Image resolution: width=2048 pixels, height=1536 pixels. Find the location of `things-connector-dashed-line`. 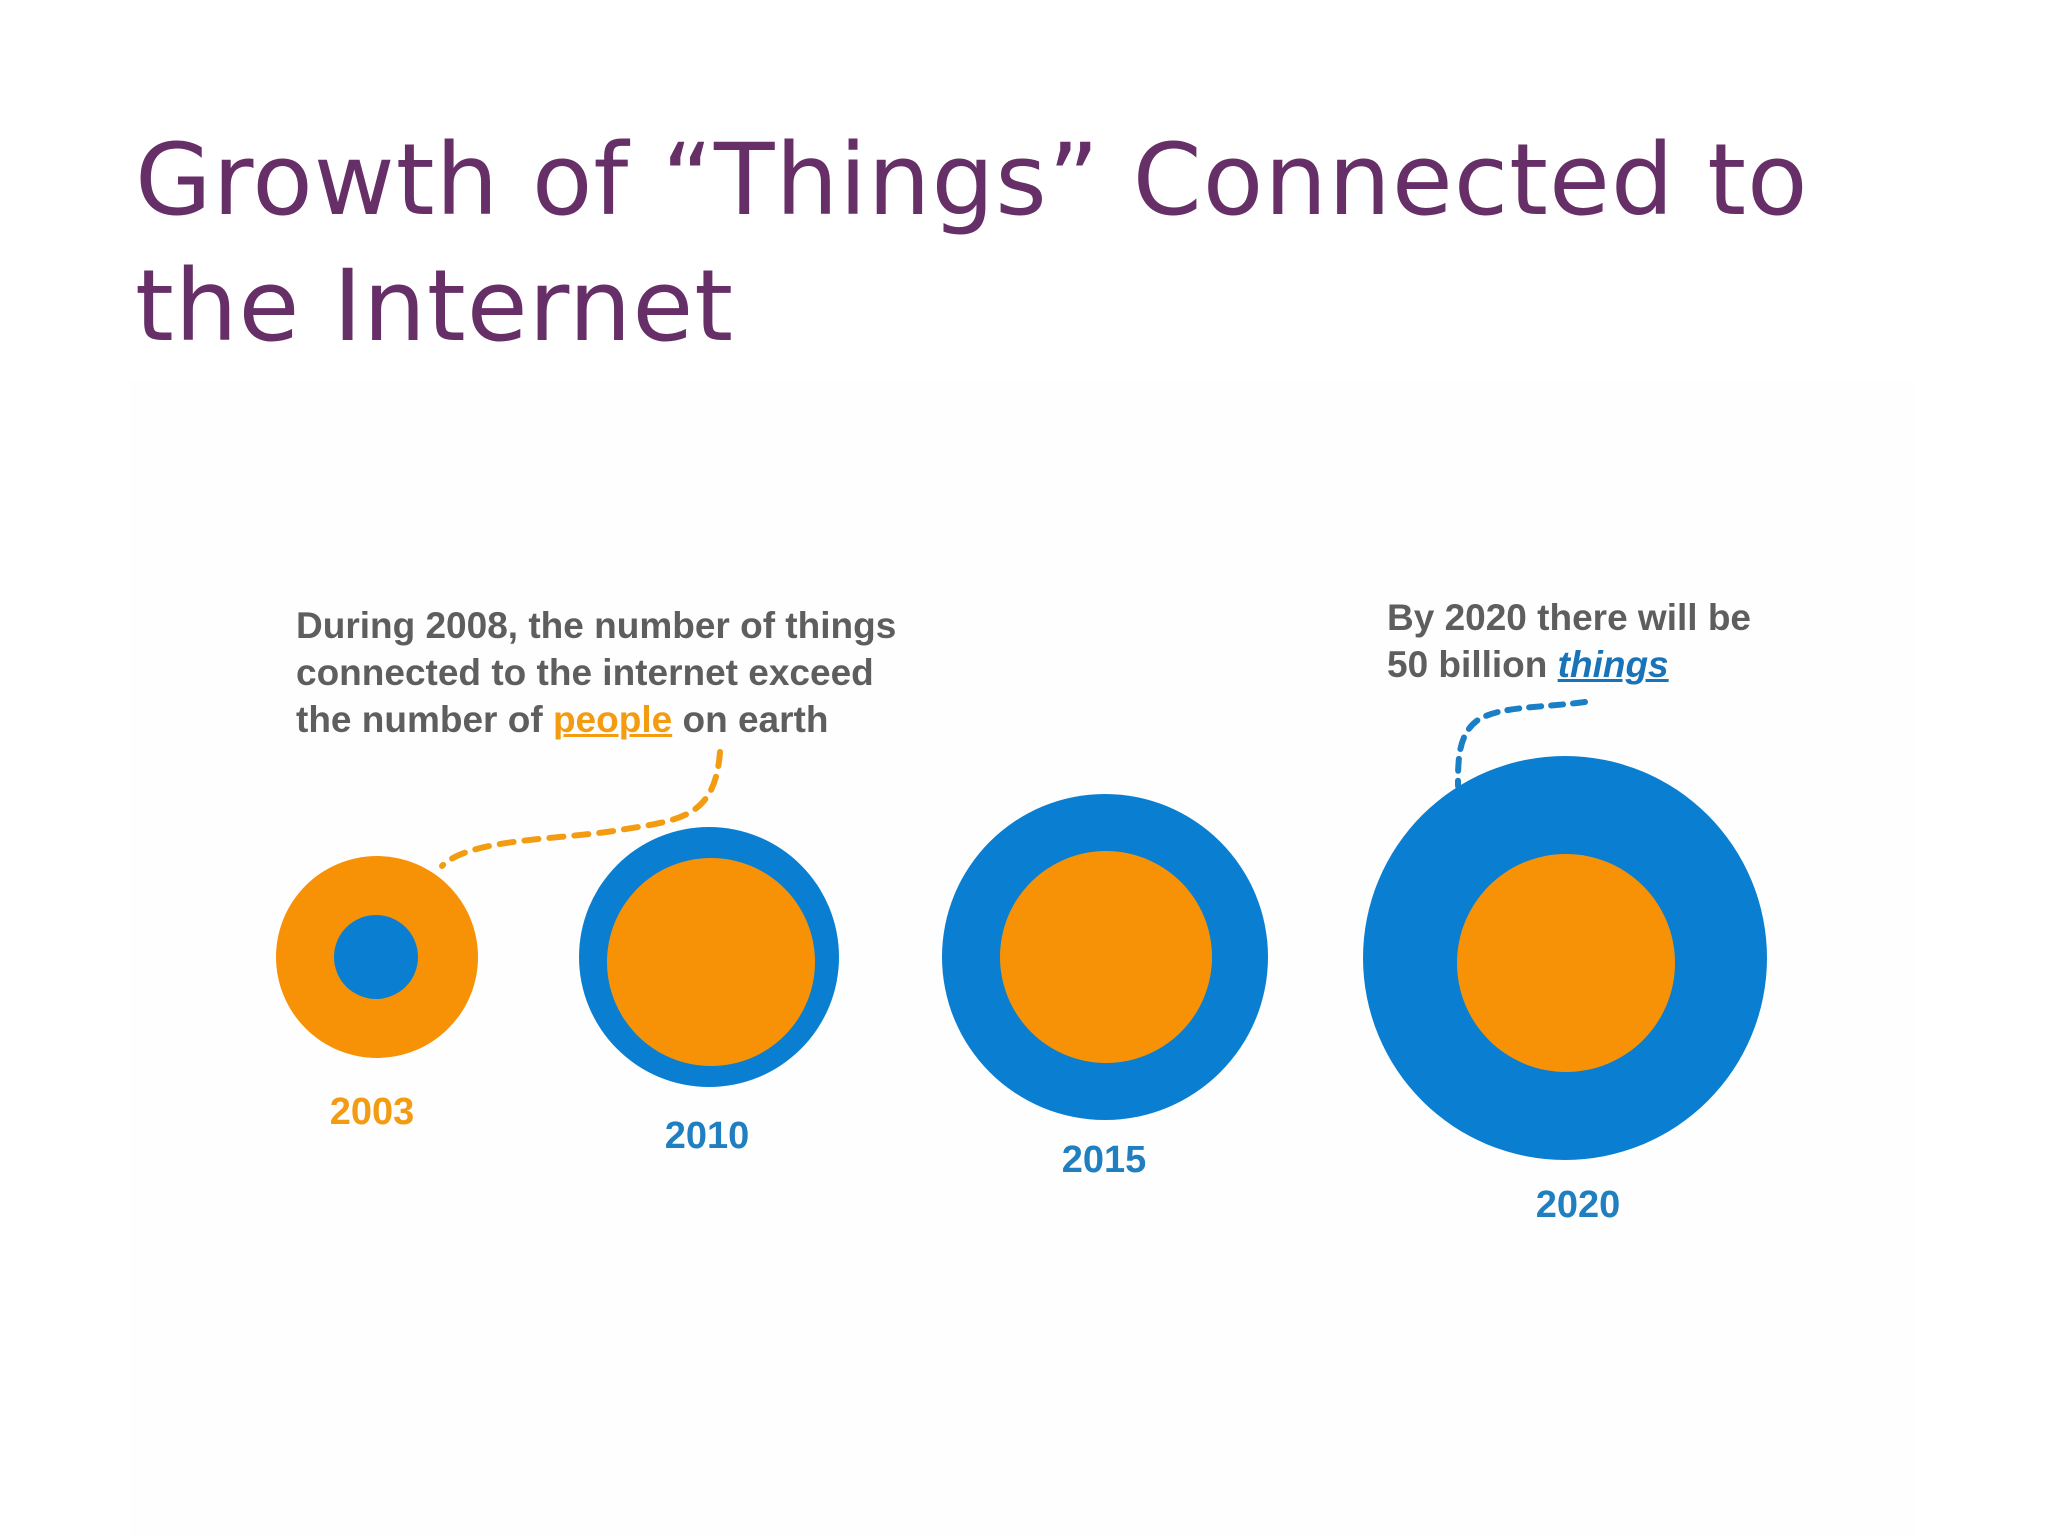

things-connector-dashed-line is located at coordinates (1521, 744).